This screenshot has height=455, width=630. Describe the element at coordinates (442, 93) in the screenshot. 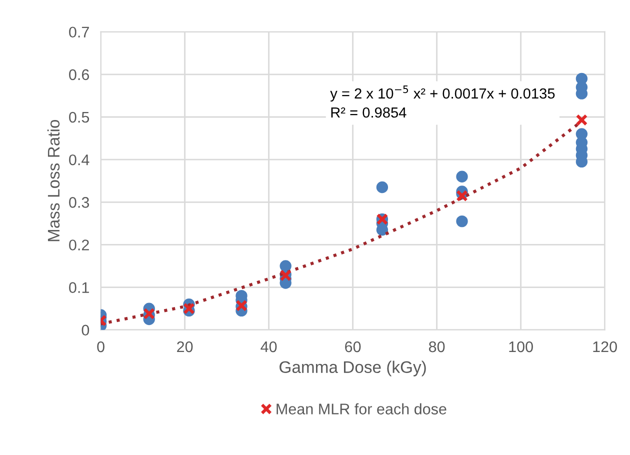

I see `annotation: y = 2 x 10$^{−5}$ x² + 0.0017x + 0.0135` at that location.